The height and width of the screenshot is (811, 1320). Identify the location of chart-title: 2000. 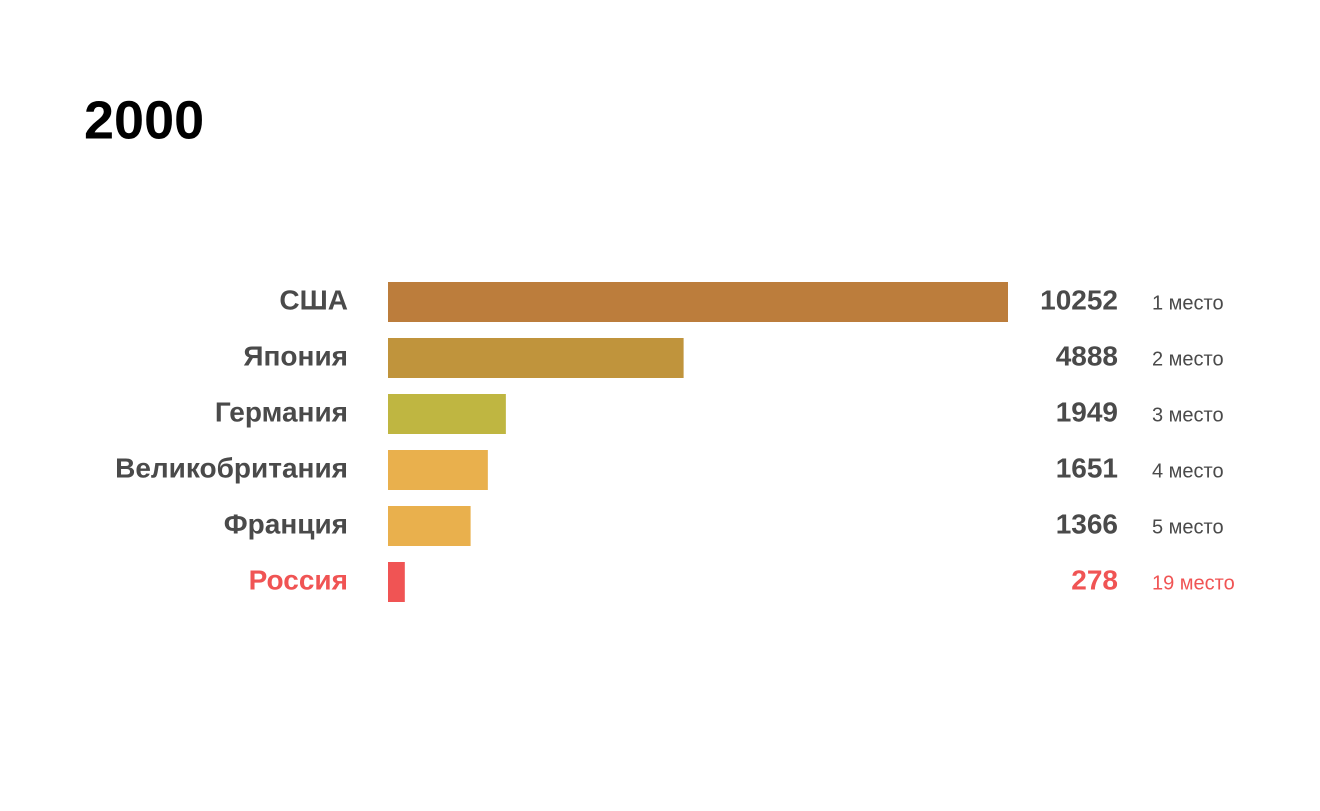
(144, 120).